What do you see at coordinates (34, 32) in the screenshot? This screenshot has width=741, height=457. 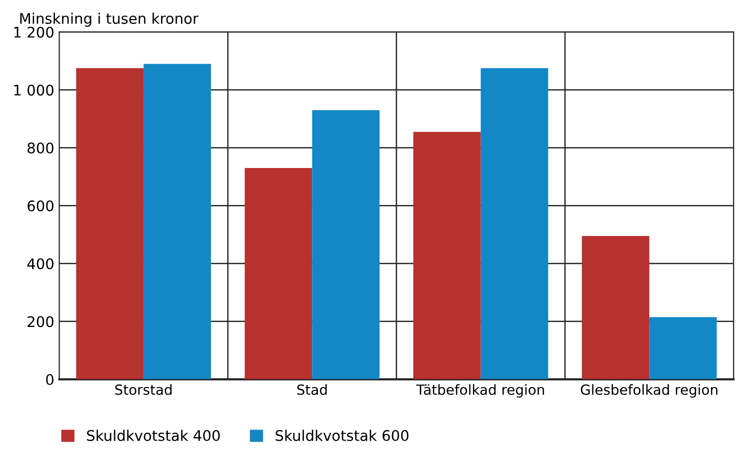 I see `y-tick-label: 1 200` at bounding box center [34, 32].